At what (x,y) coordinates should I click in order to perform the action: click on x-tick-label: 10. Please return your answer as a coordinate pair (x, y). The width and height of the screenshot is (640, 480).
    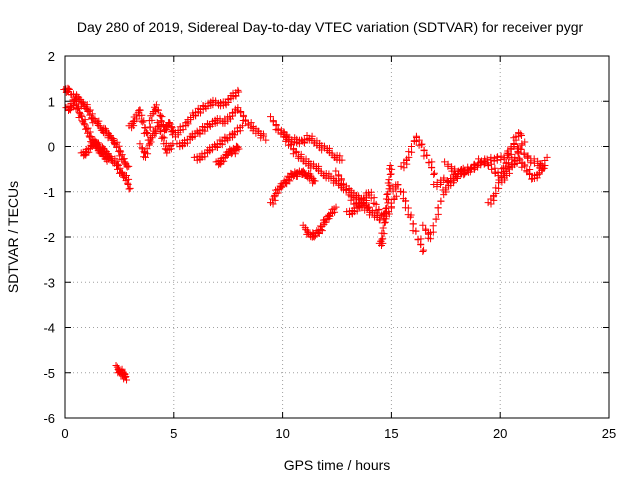
    Looking at the image, I should click on (282, 433).